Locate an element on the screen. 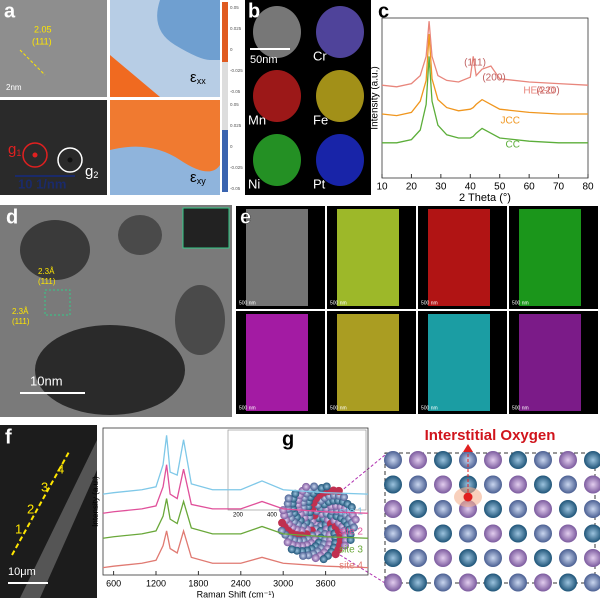 Image resolution: width=600 pixels, height=603 pixels. x-tick-label: 20 is located at coordinates (412, 187).